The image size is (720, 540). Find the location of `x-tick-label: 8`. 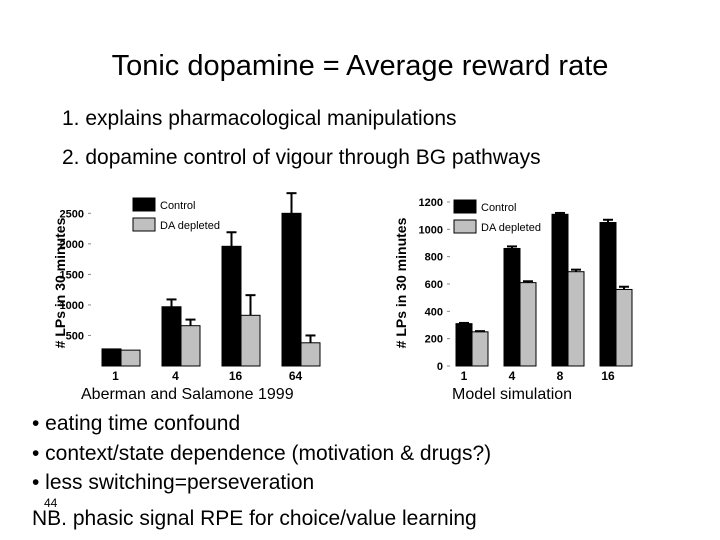

x-tick-label: 8 is located at coordinates (560, 376).